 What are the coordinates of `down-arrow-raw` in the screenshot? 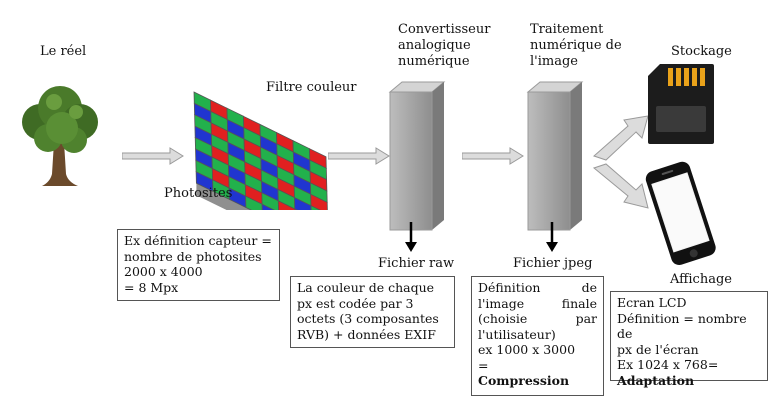 It's located at (411, 237).